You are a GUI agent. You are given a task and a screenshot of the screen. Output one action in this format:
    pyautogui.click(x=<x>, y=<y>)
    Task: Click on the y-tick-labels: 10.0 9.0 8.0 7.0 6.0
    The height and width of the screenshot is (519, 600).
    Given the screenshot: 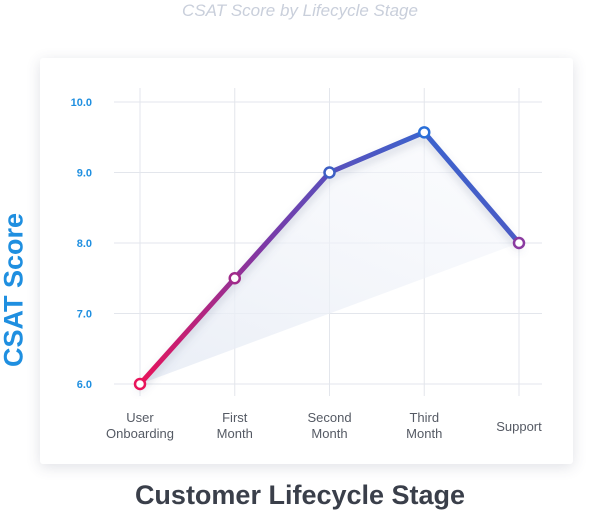 What is the action you would take?
    pyautogui.click(x=81, y=244)
    